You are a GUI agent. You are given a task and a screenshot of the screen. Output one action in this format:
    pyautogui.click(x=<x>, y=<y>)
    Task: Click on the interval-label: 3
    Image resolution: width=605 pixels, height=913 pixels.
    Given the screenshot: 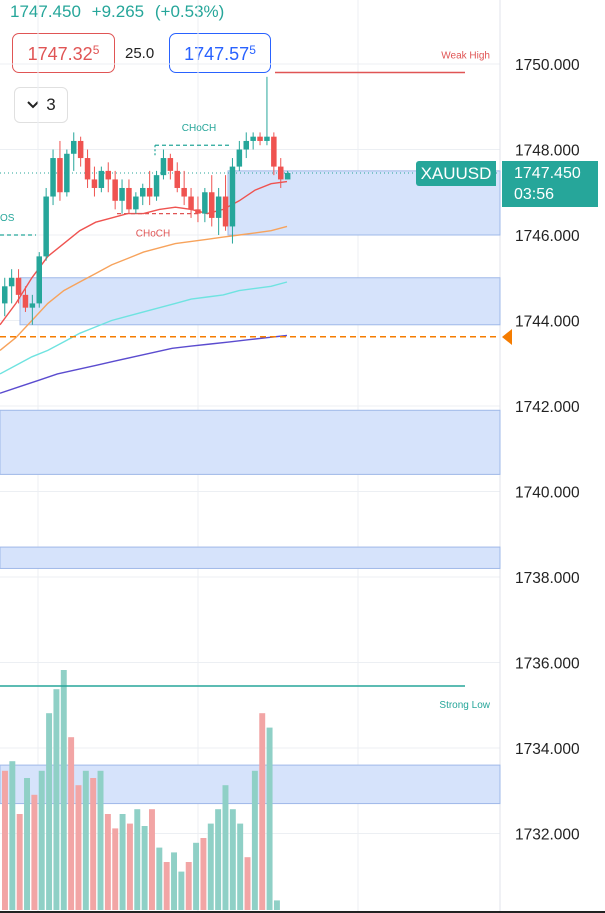 What is the action you would take?
    pyautogui.click(x=51, y=104)
    